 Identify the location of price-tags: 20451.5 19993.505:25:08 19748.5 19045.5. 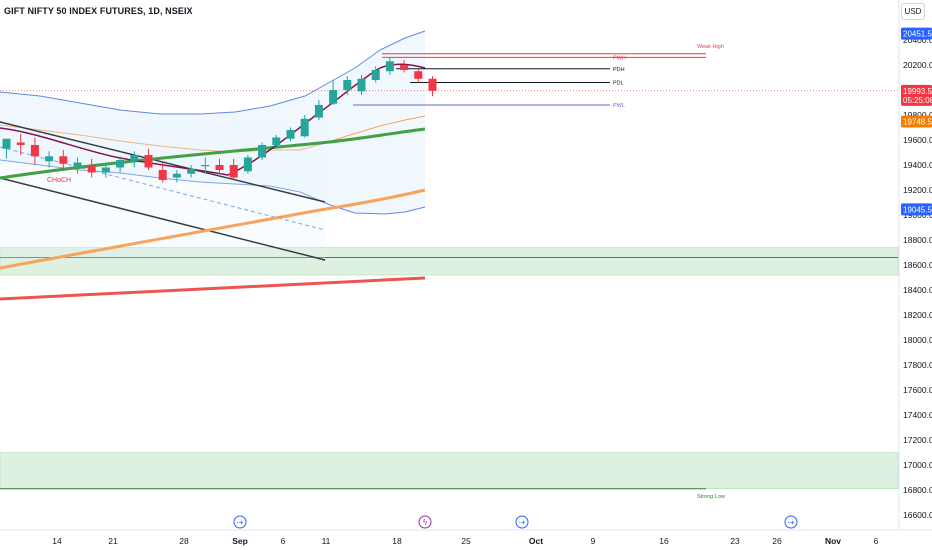
(916, 121).